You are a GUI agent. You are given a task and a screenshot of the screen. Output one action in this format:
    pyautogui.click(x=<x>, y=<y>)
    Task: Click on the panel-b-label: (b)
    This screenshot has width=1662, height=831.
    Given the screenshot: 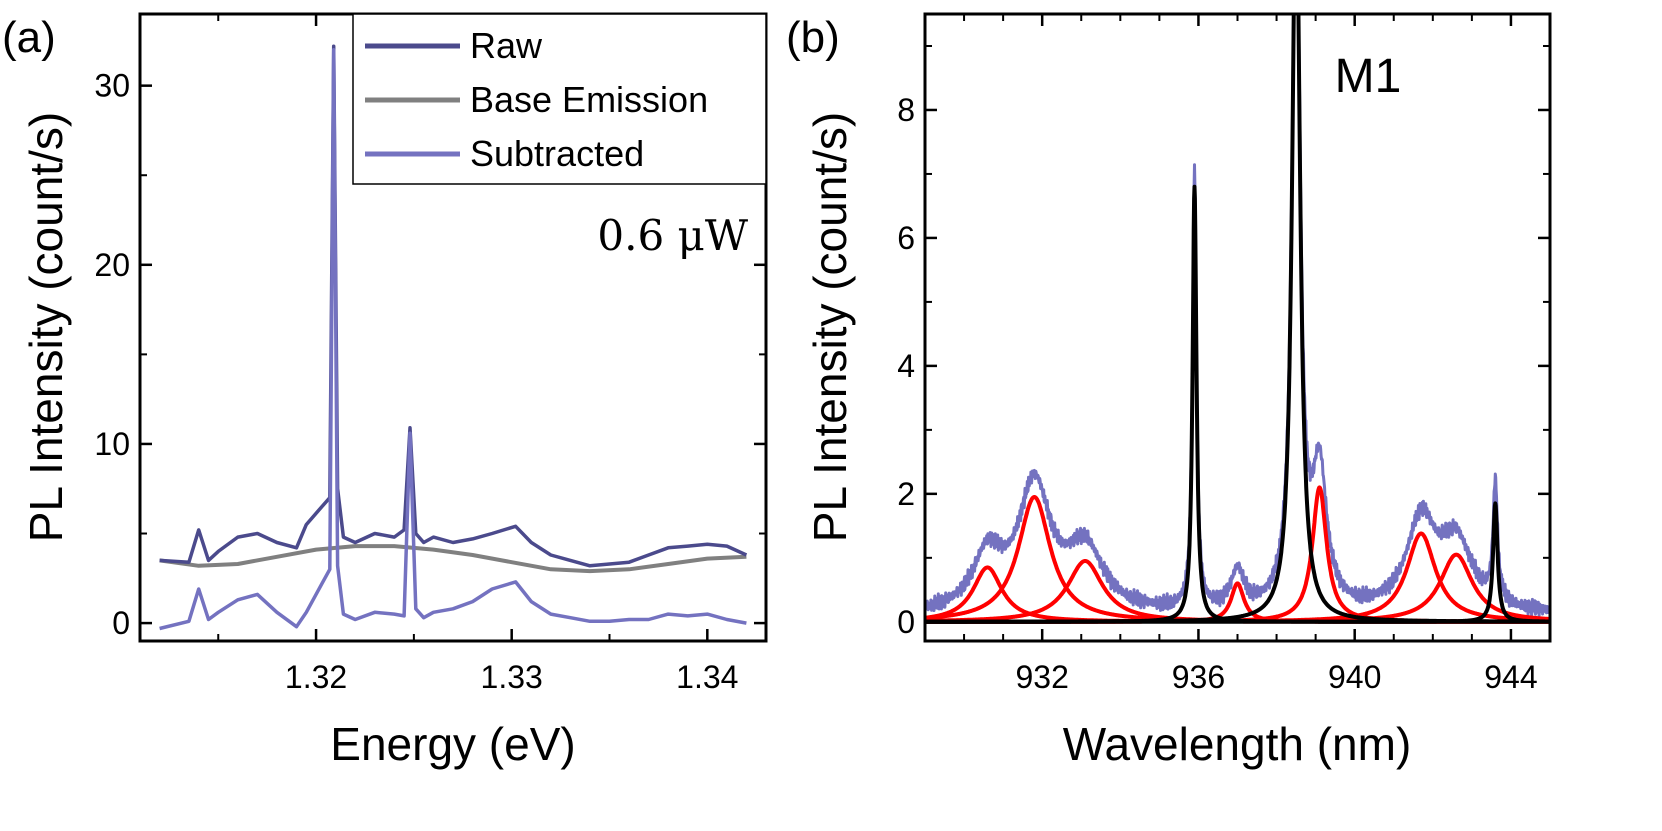 What is the action you would take?
    pyautogui.click(x=813, y=37)
    